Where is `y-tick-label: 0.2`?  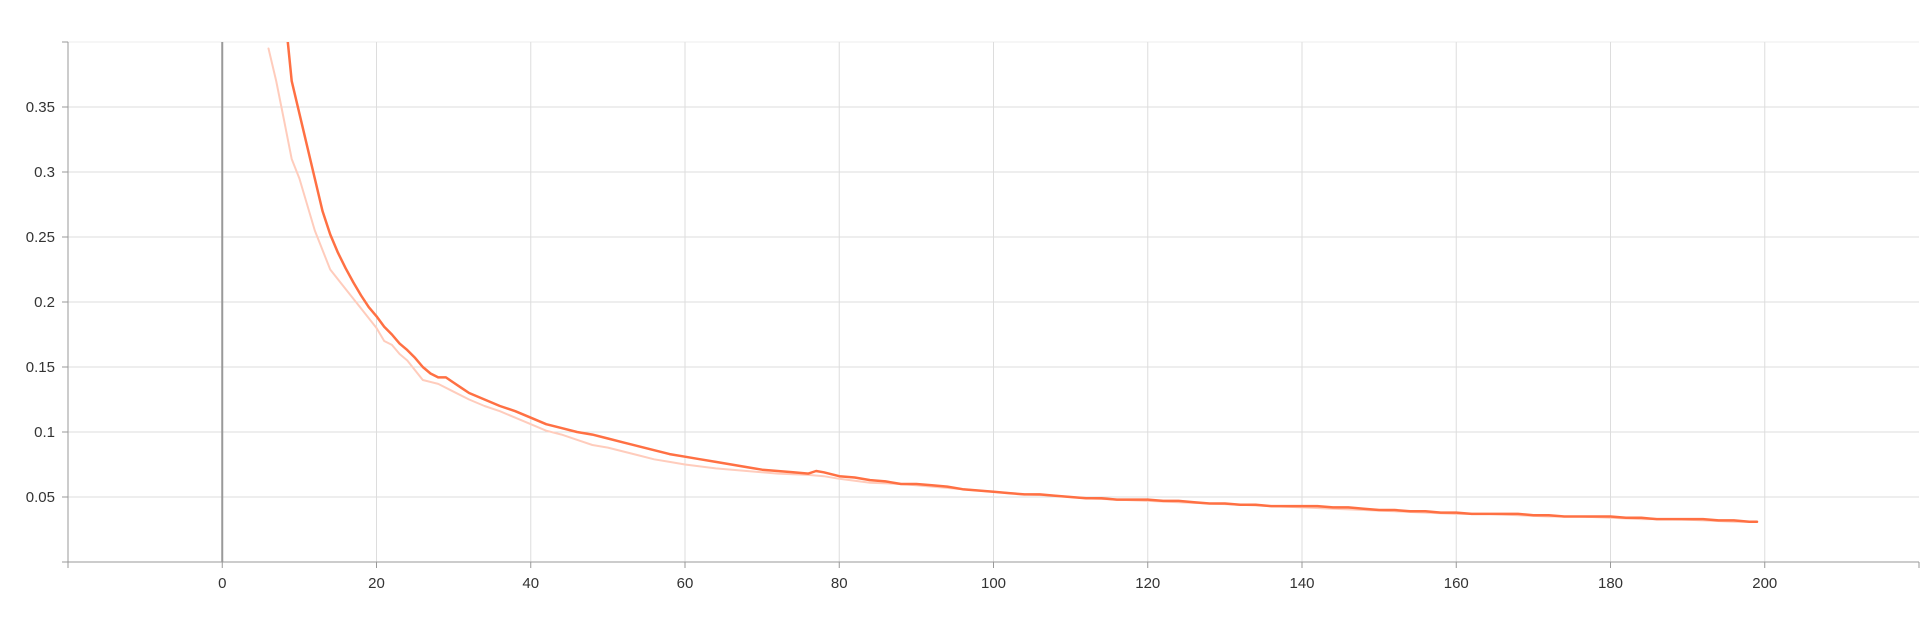
y-tick-label: 0.2 is located at coordinates (44, 302).